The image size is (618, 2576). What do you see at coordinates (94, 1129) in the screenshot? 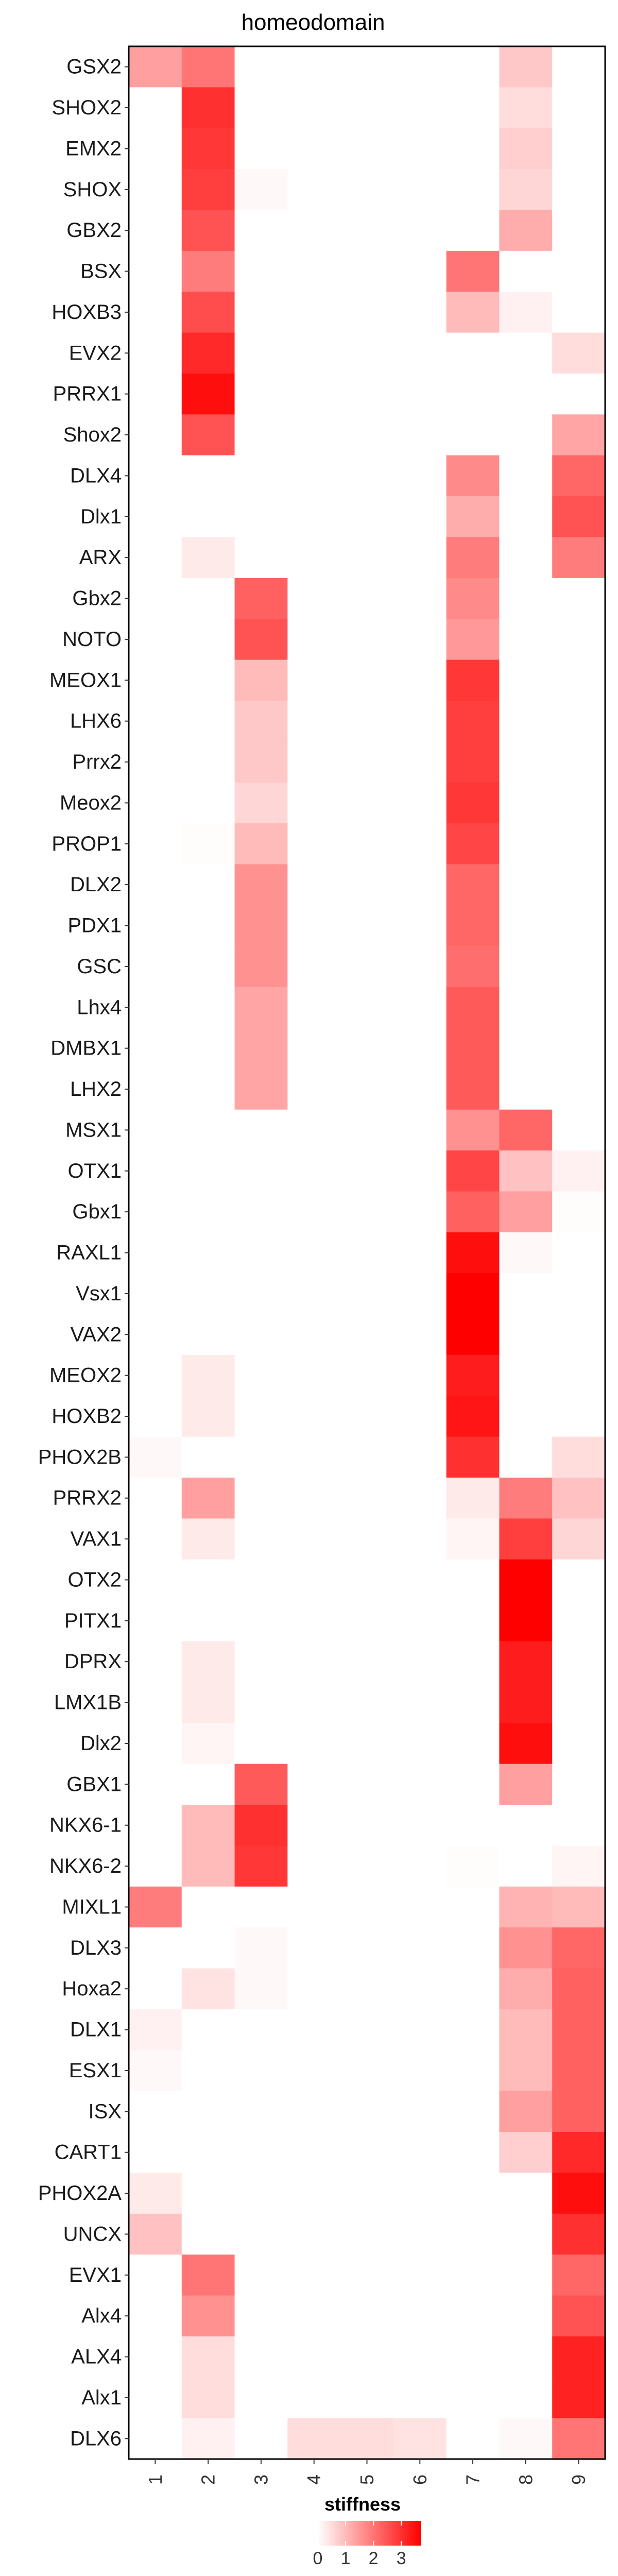
I see `row-label: MSX1` at bounding box center [94, 1129].